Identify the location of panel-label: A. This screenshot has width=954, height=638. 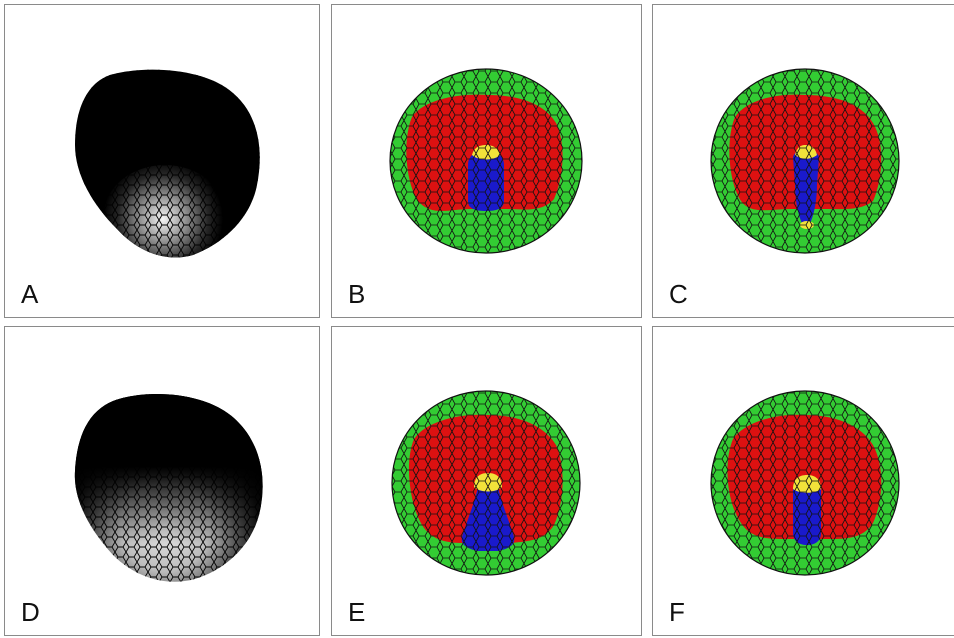
(30, 294).